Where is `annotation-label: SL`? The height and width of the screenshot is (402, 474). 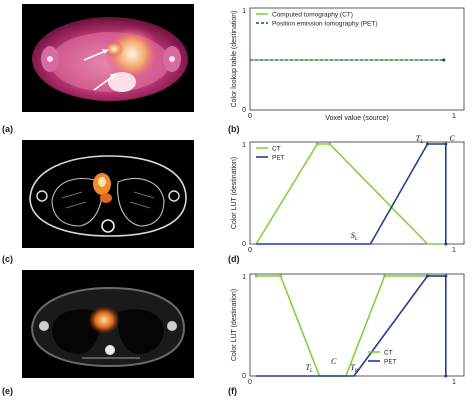
annotation-label: SL is located at coordinates (354, 236).